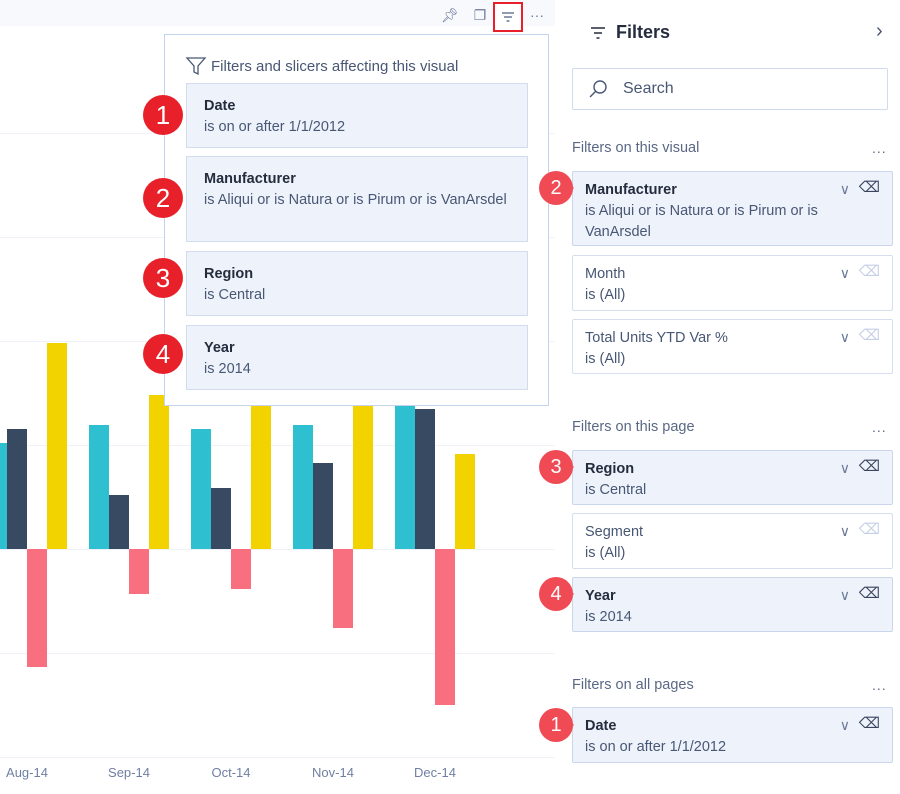  Describe the element at coordinates (656, 338) in the screenshot. I see `filter-name: Total Units YTD Var %` at that location.